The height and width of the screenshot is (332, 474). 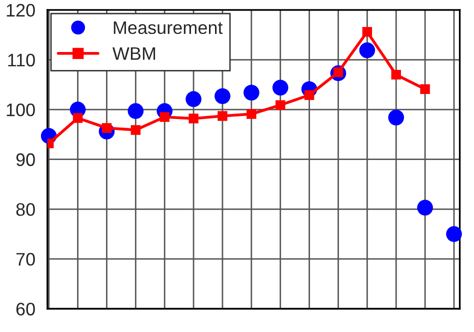 What do you see at coordinates (168, 27) in the screenshot?
I see `legend-label: Measurement` at bounding box center [168, 27].